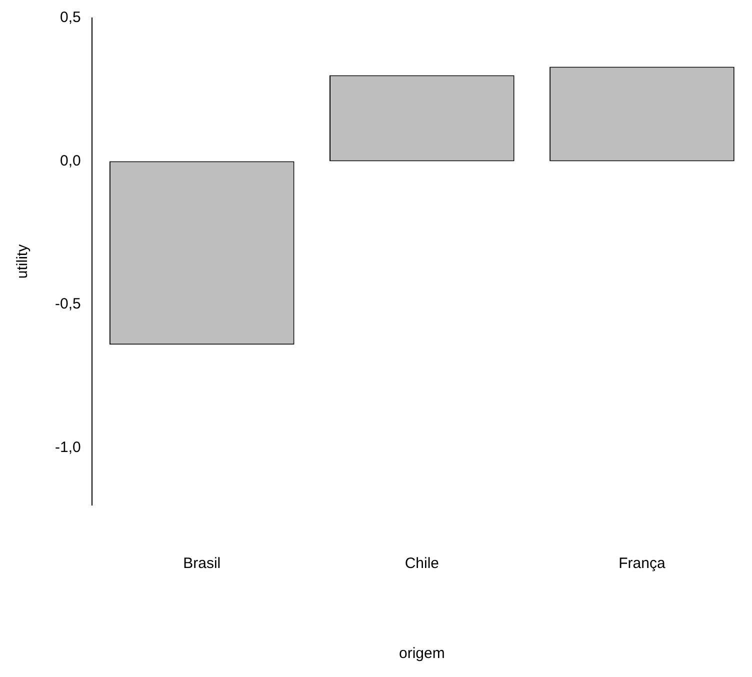  I want to click on x-tick-label: Brasil, so click(202, 563).